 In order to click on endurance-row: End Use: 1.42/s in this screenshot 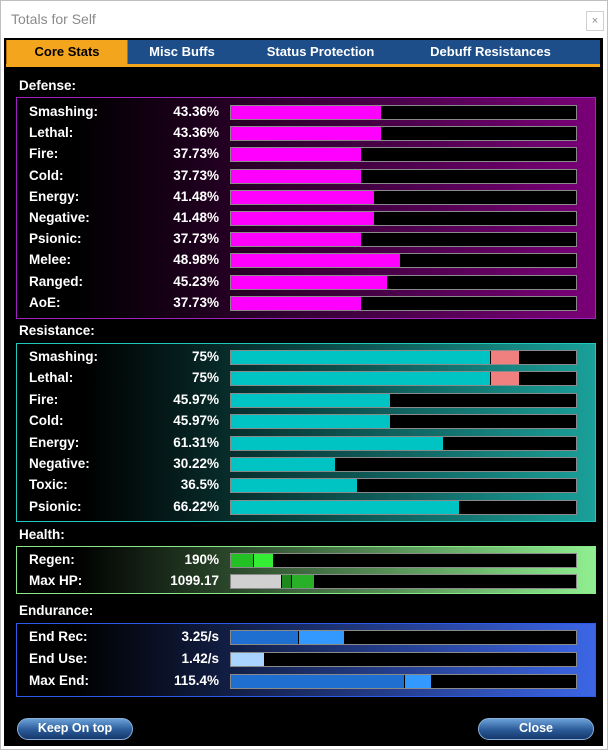, I will do `click(306, 659)`.